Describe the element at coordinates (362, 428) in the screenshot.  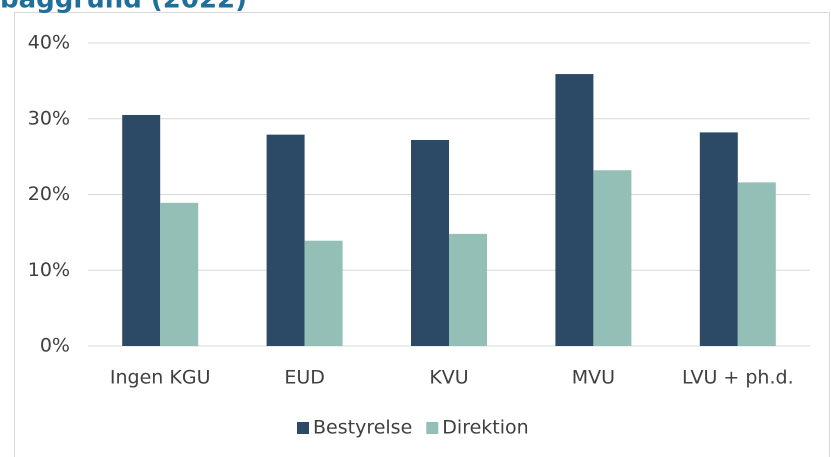
I see `legend-label: Bestyrelse` at that location.